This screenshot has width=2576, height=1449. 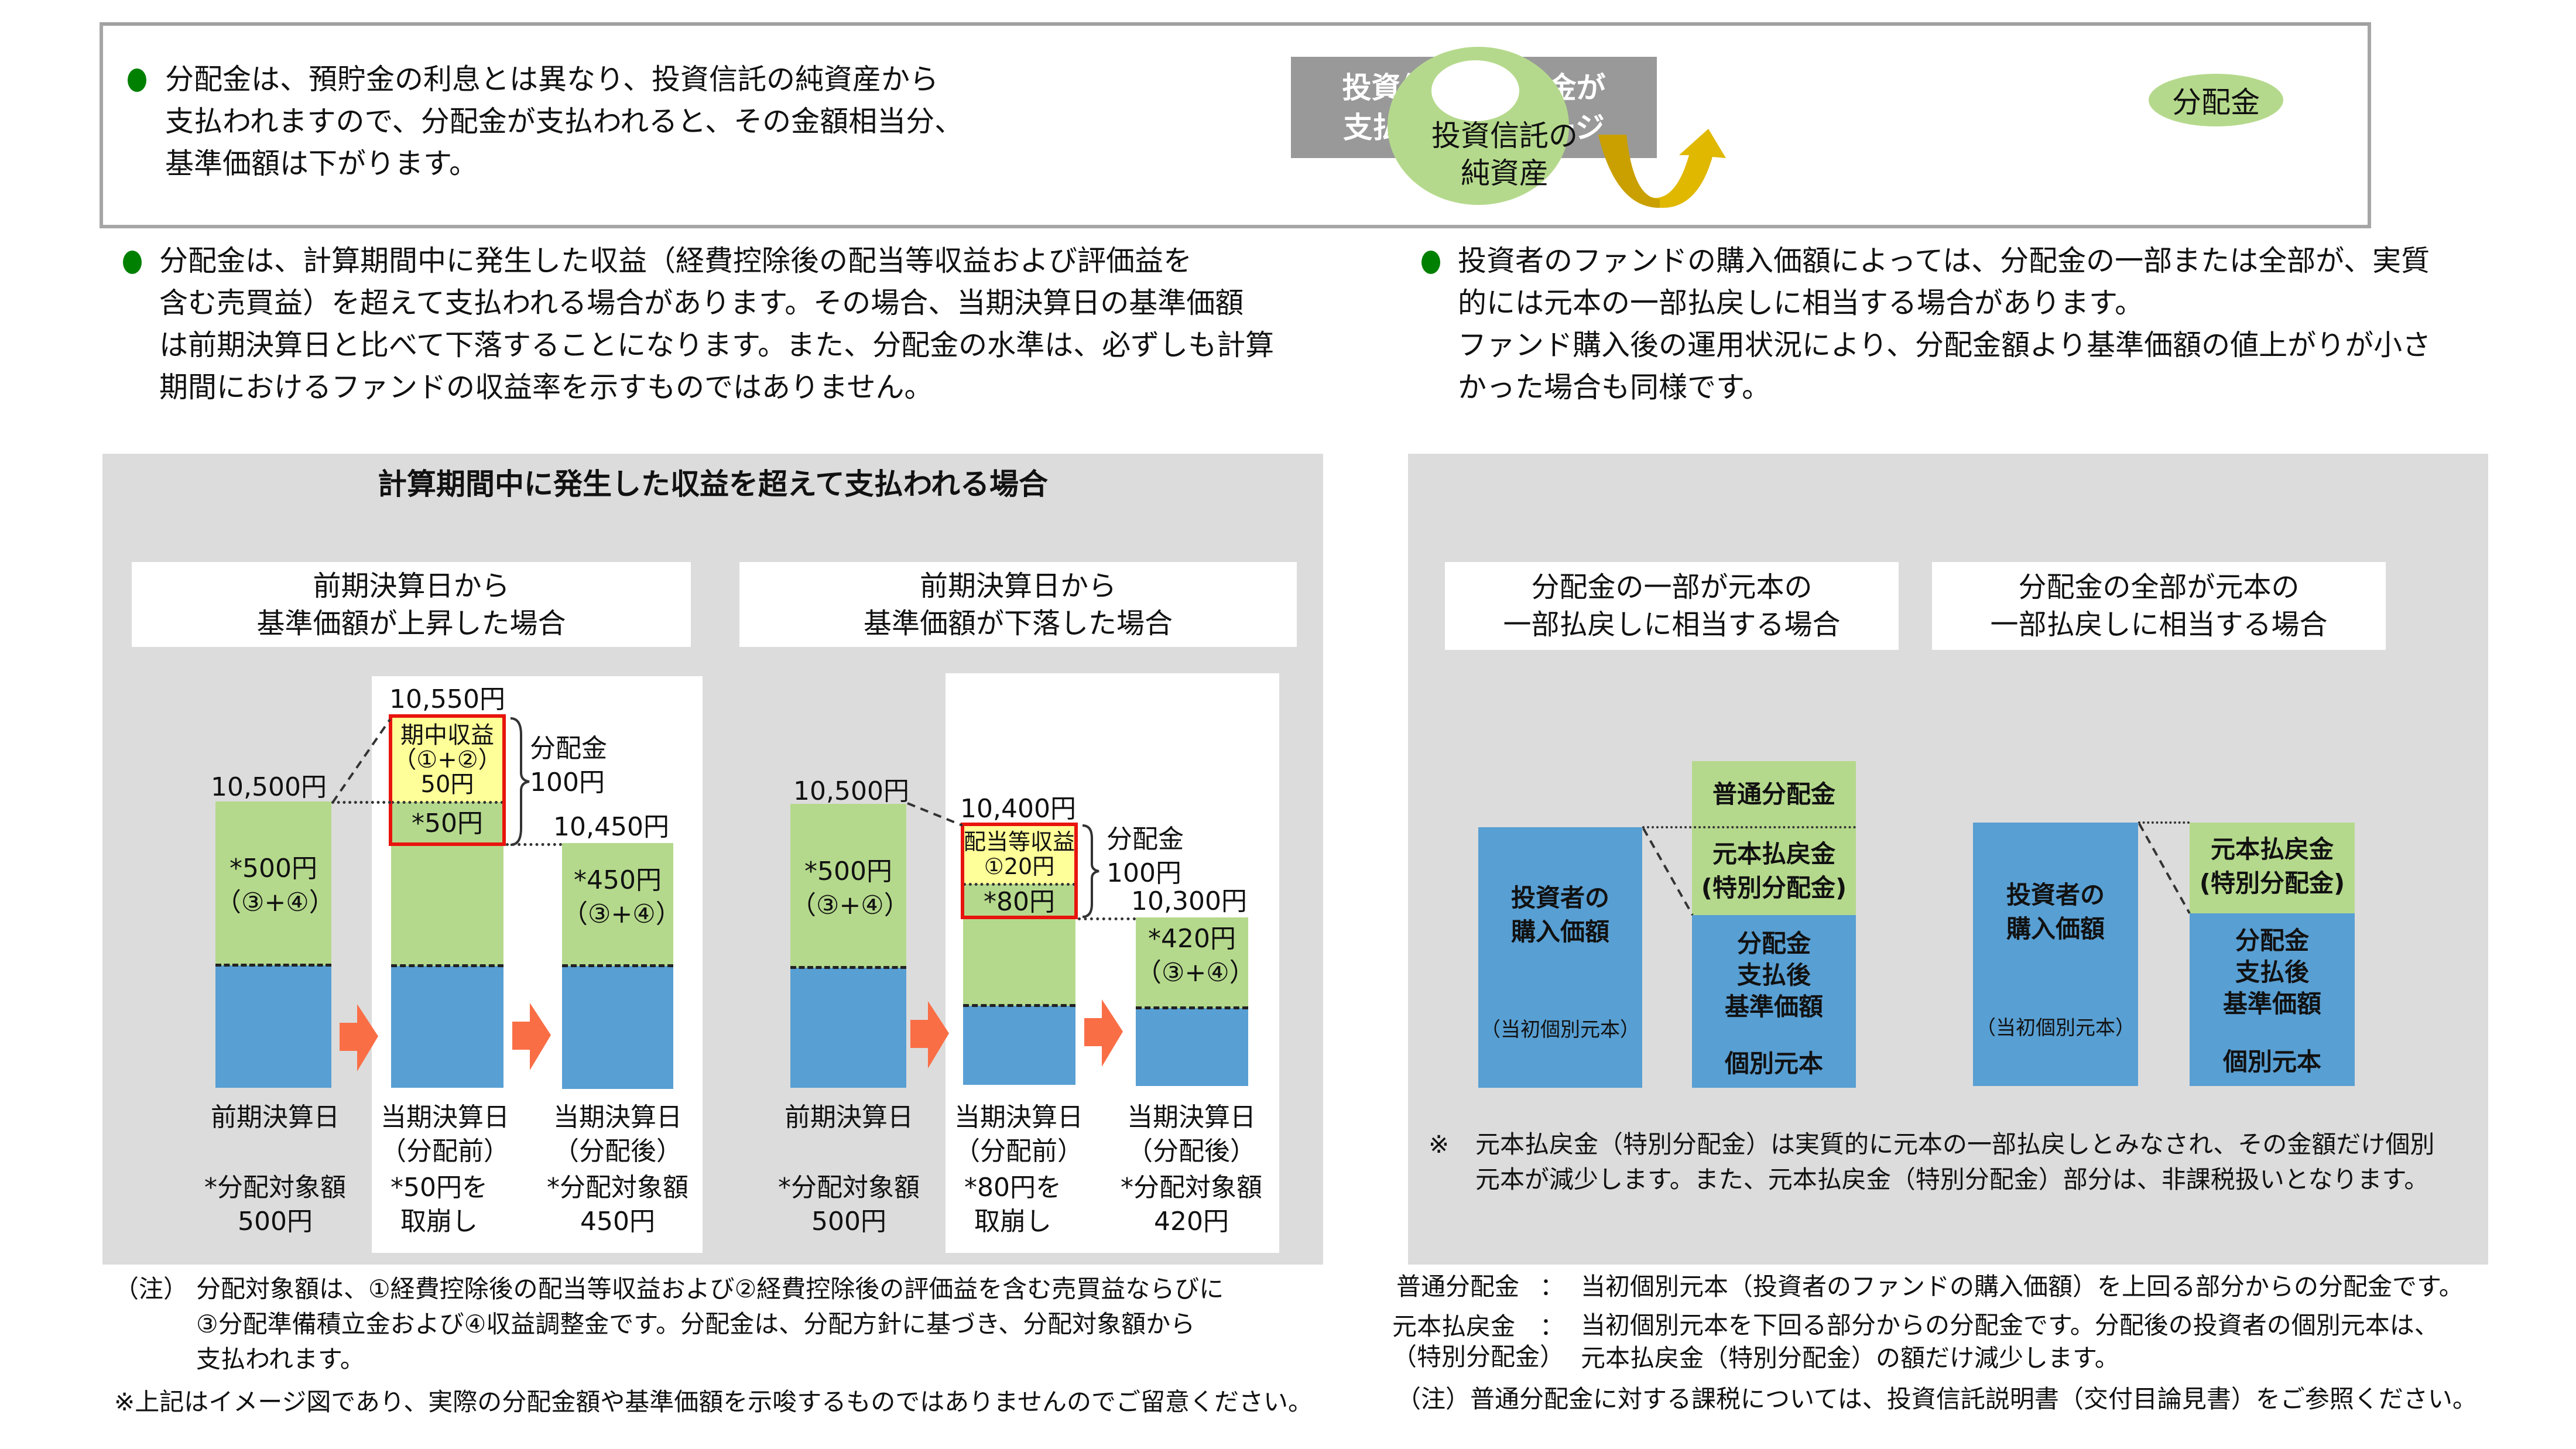 I want to click on case-down-col-label-before: 当期決算日 （分配前）, so click(x=1018, y=1134).